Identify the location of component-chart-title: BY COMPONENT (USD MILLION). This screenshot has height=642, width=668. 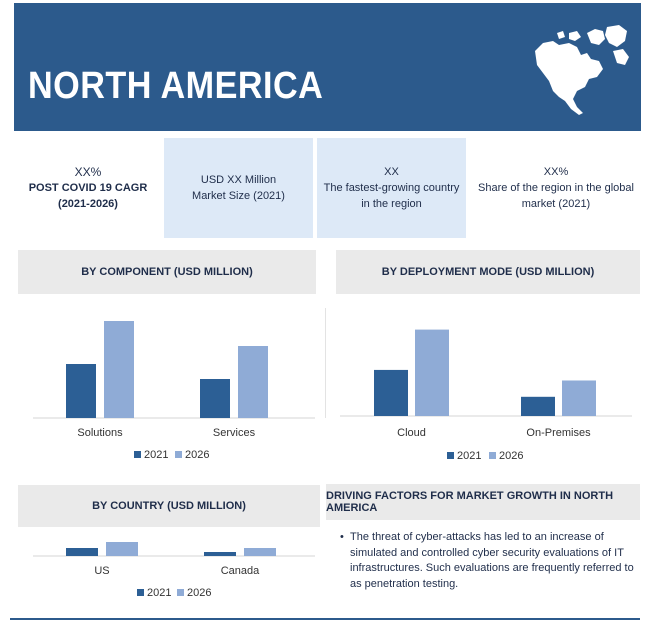
(167, 272).